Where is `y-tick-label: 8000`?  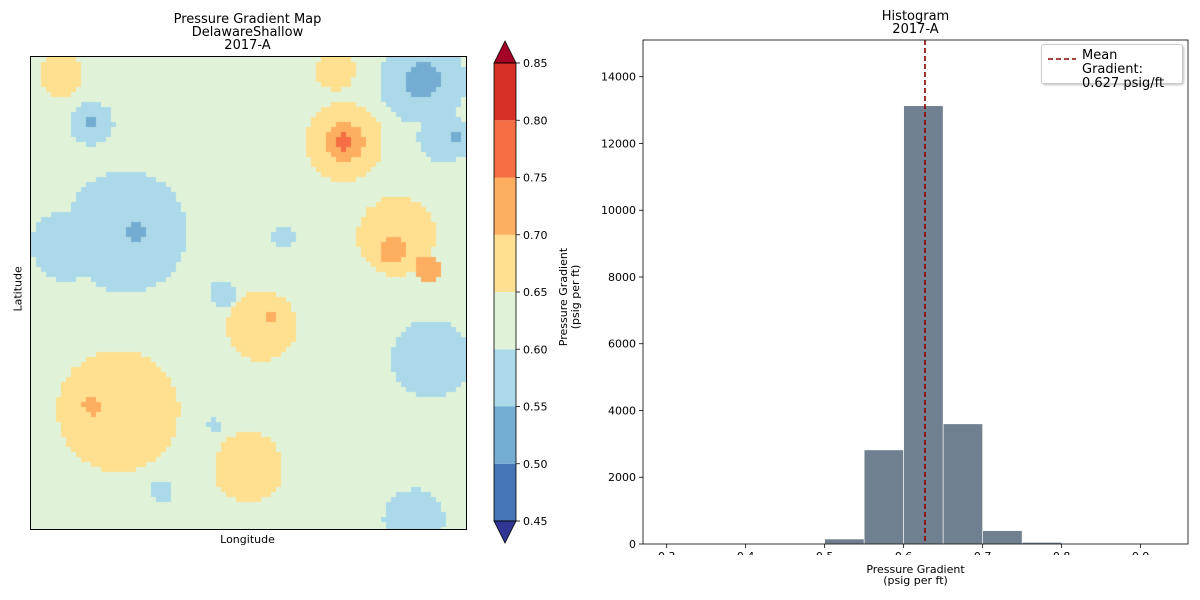 y-tick-label: 8000 is located at coordinates (622, 277).